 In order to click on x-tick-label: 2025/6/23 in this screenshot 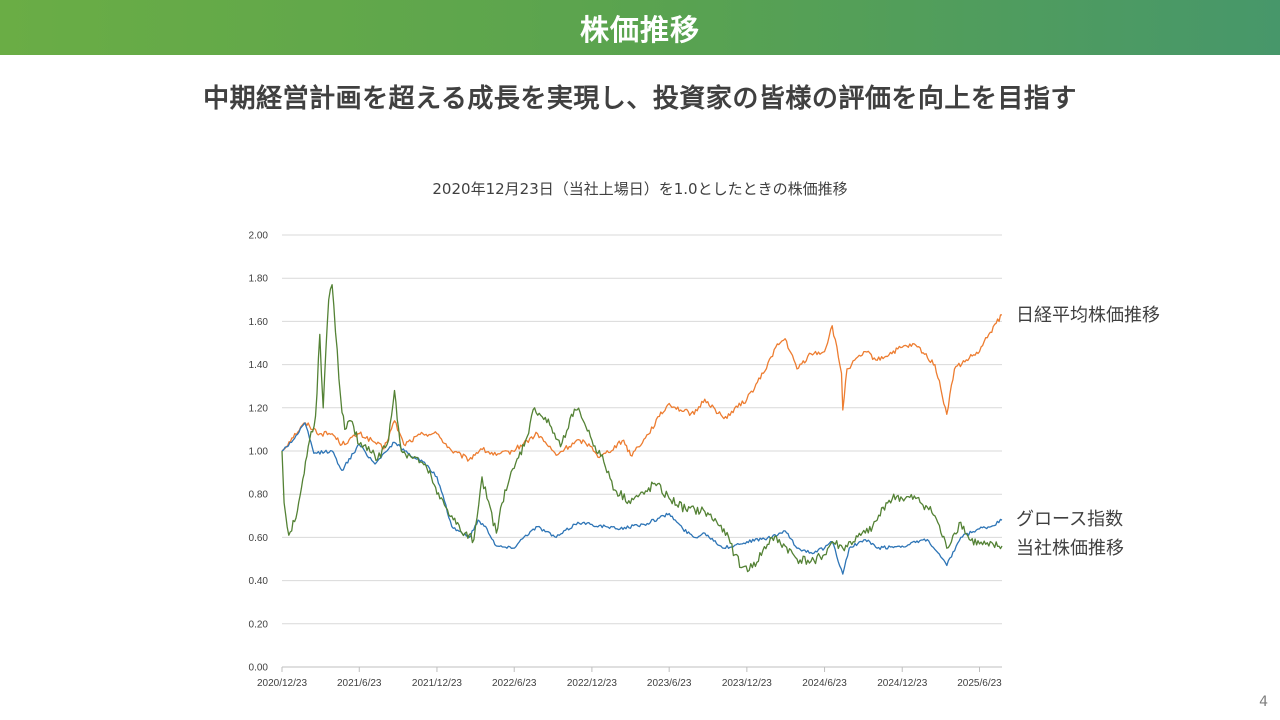, I will do `click(979, 683)`.